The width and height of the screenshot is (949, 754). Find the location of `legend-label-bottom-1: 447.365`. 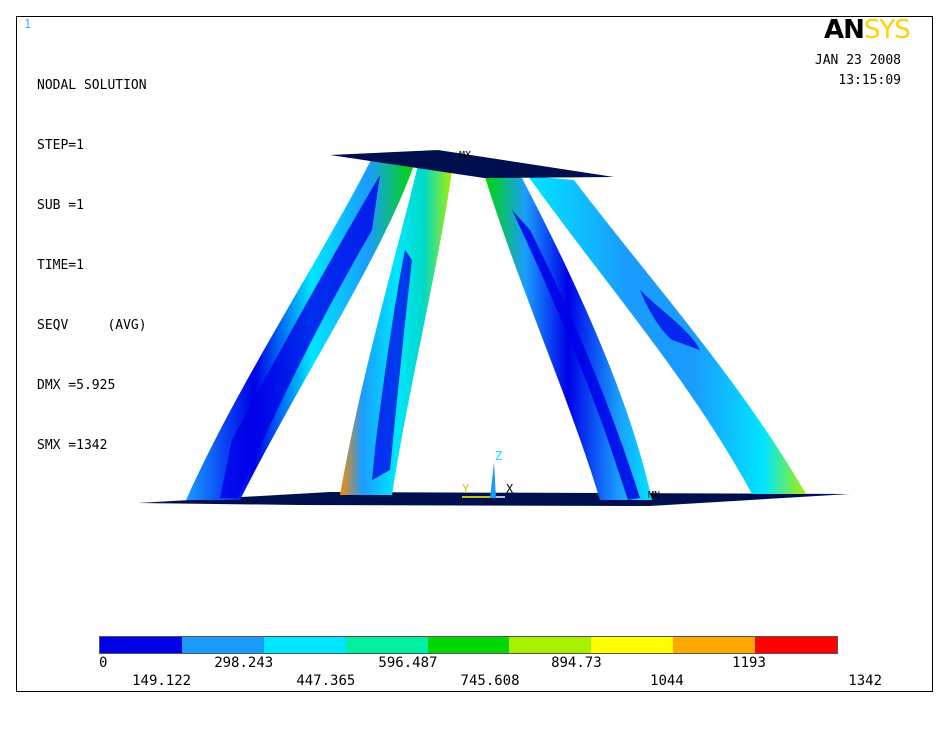

legend-label-bottom-1: 447.365 is located at coordinates (326, 681).